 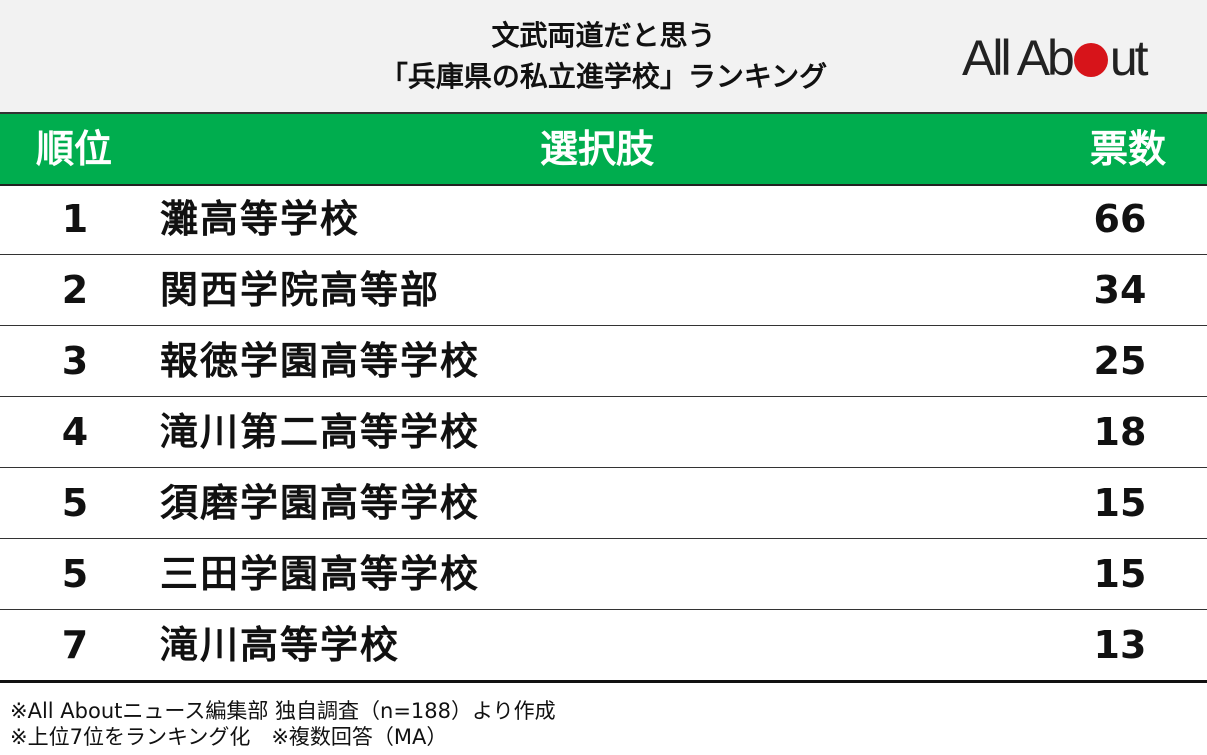 What do you see at coordinates (280, 645) in the screenshot?
I see `choice-cell: 滝川高等学校` at bounding box center [280, 645].